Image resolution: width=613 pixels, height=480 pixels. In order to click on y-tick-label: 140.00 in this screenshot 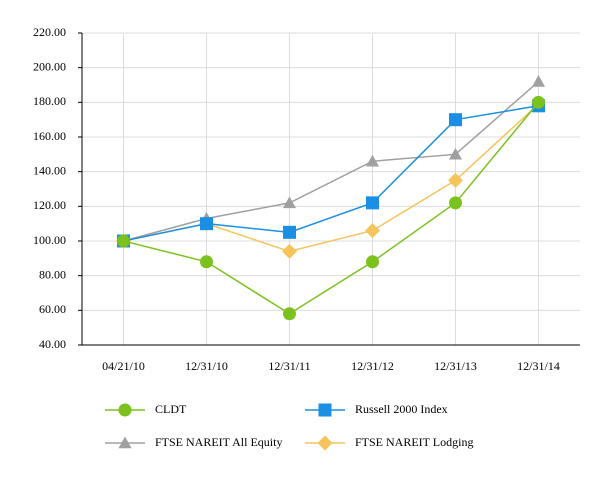, I will do `click(49, 170)`.